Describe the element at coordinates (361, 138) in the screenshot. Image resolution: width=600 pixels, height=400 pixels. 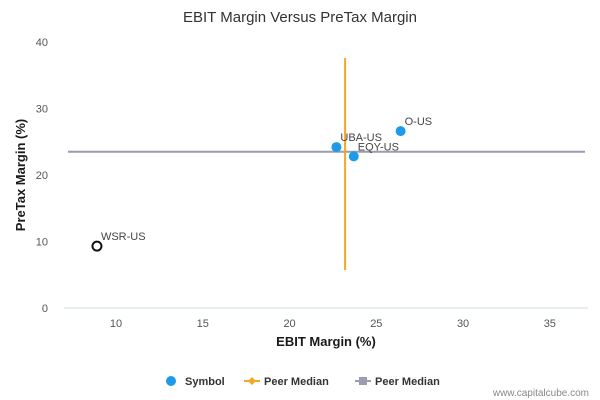
I see `point-label: UBA-US` at that location.